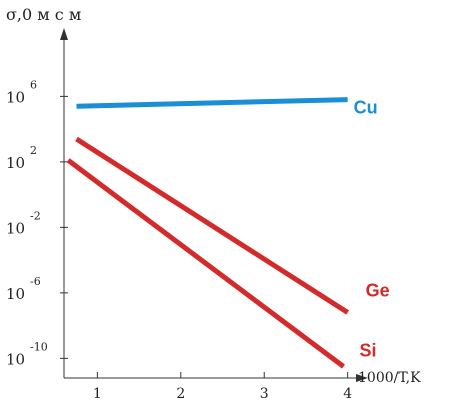  Describe the element at coordinates (378, 291) in the screenshot. I see `series-label-ge: Ge` at that location.